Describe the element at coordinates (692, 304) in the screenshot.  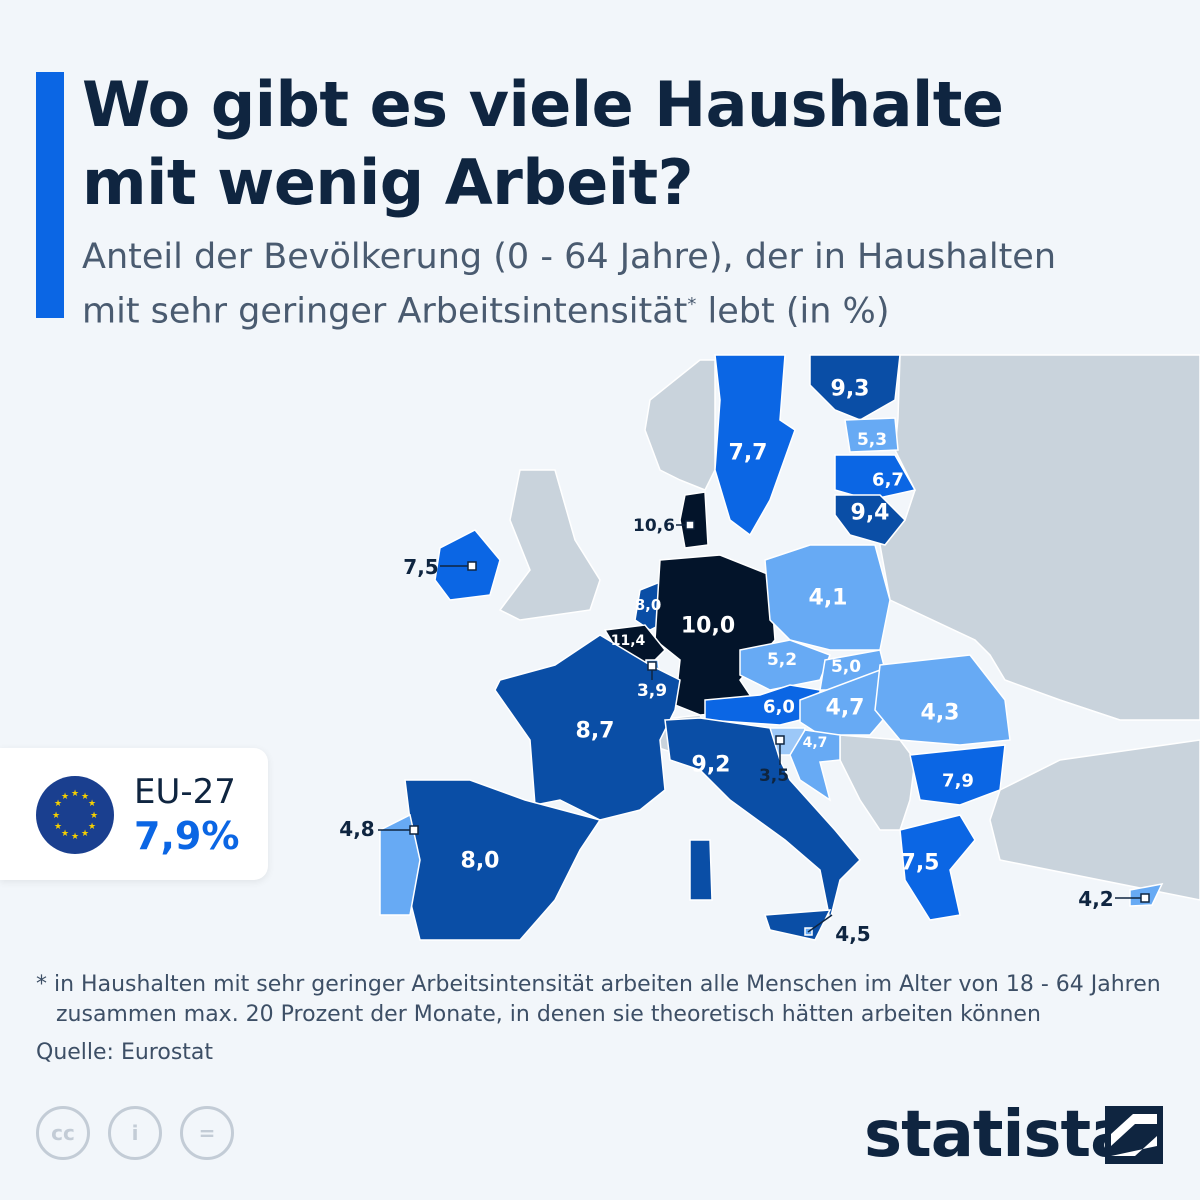
I see `footnote-mark: *` at that location.